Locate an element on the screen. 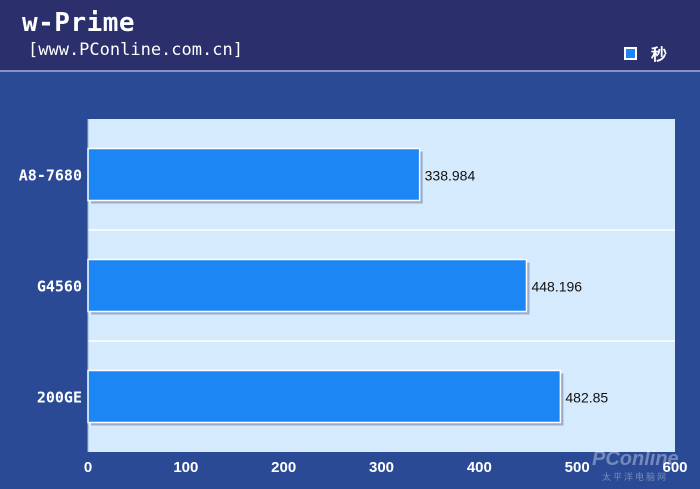  x-tick-label: 400 is located at coordinates (479, 467).